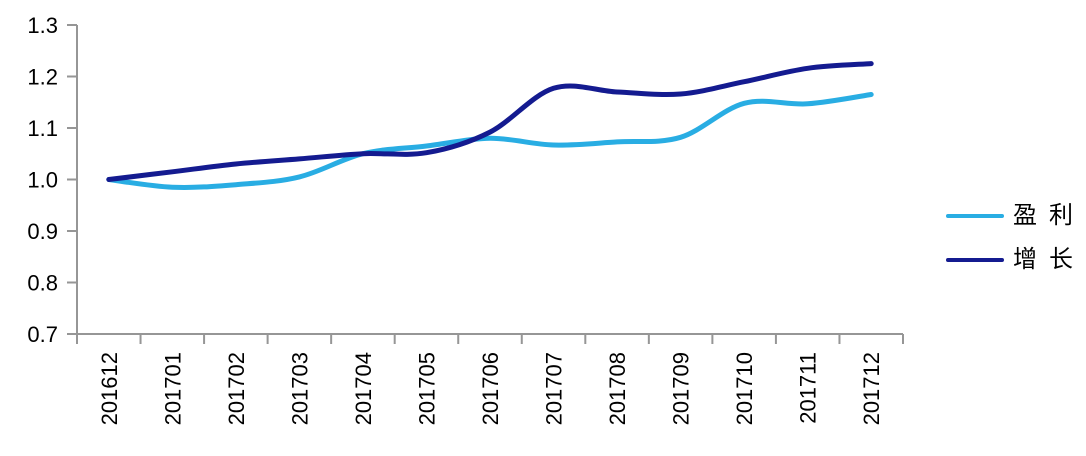  I want to click on x-tick-label: 201709, so click(681, 388).